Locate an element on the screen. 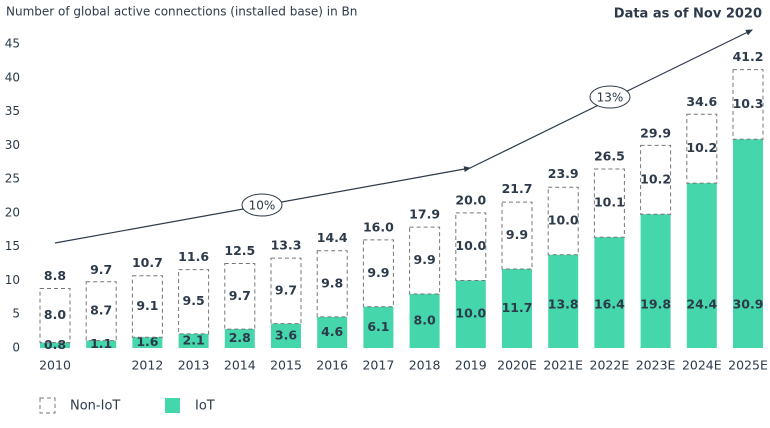 Image resolution: width=770 pixels, height=428 pixels. total-label: 21.7 is located at coordinates (517, 188).